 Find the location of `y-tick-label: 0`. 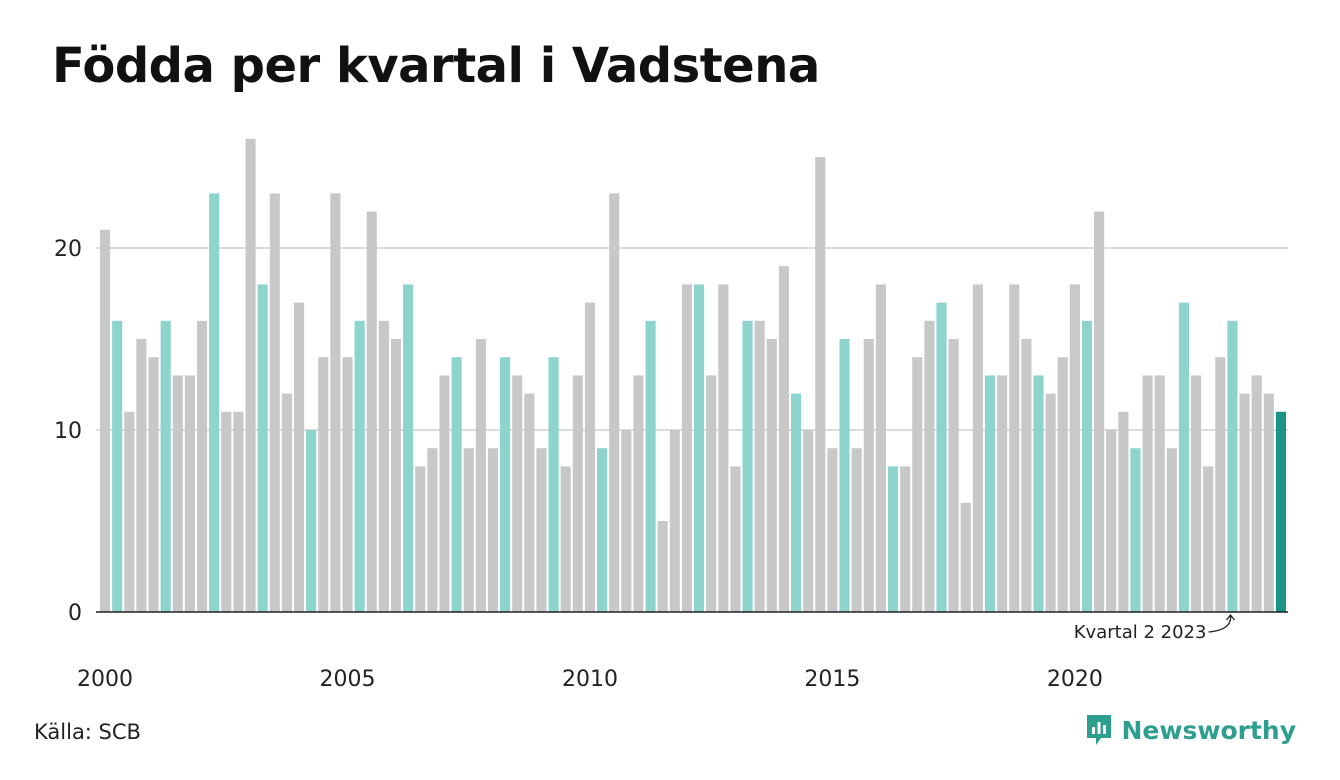

y-tick-label: 0 is located at coordinates (75, 613).